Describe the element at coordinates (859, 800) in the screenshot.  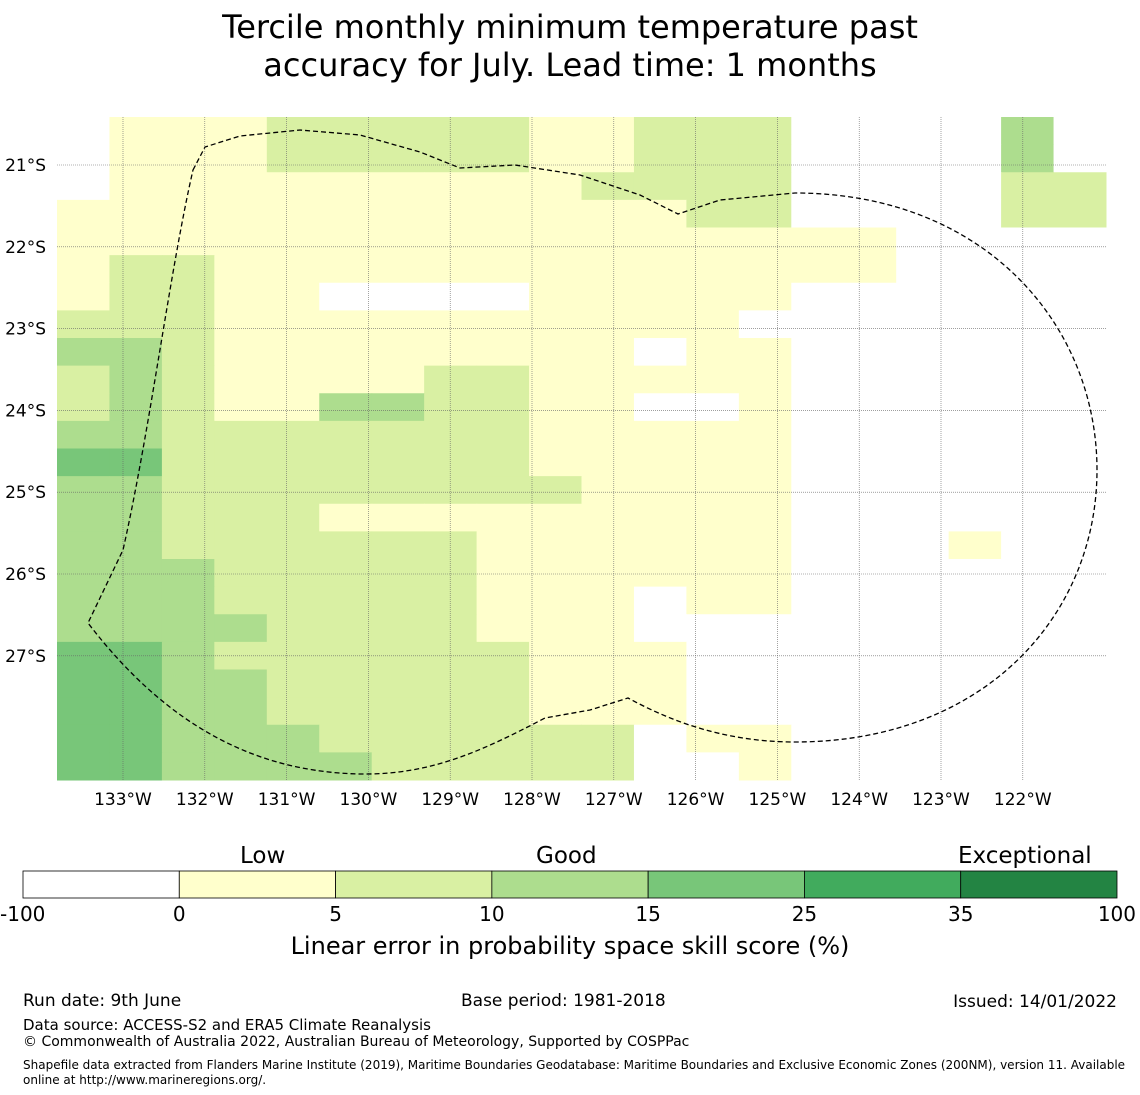
I see `longitude-label: 124°W` at that location.